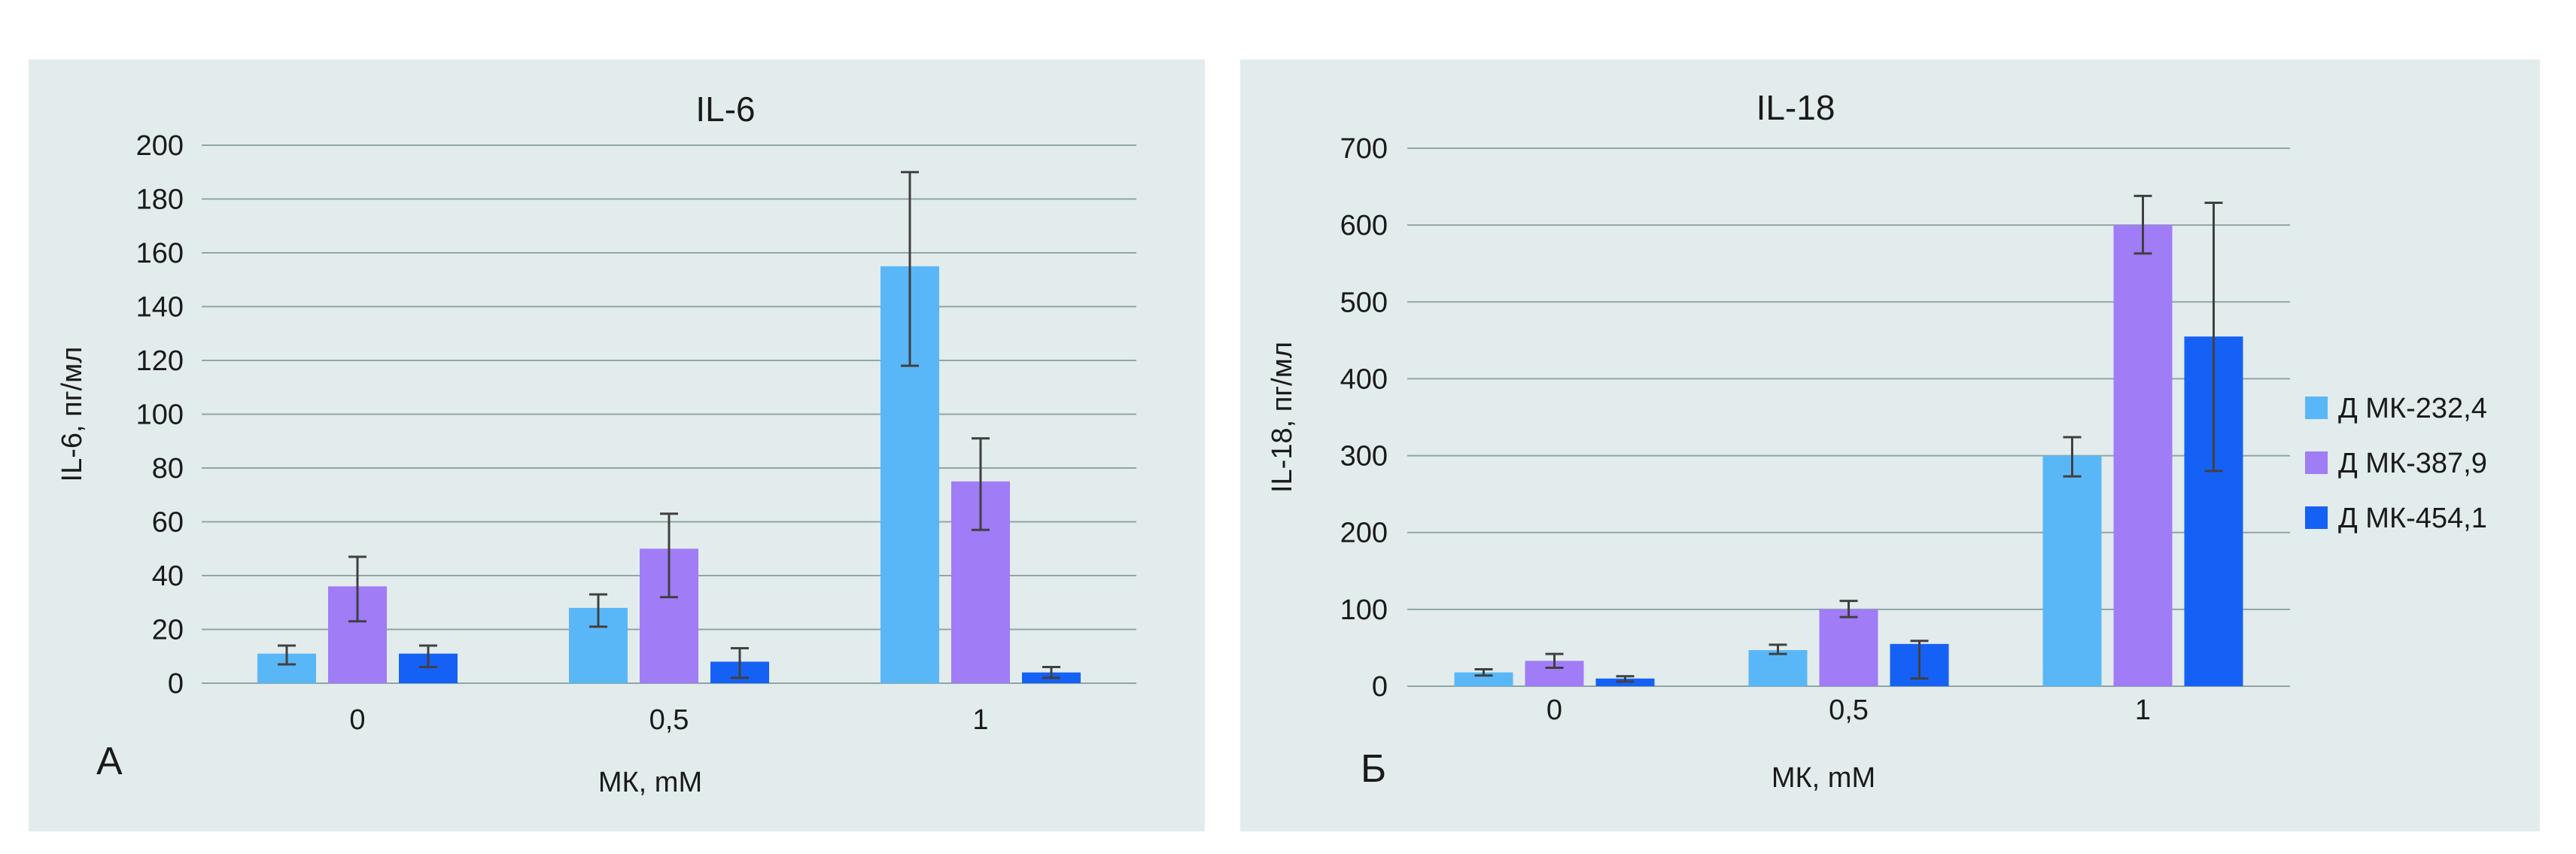 The height and width of the screenshot is (854, 2576). What do you see at coordinates (168, 469) in the screenshot?
I see `y-tick-label: 80` at bounding box center [168, 469].